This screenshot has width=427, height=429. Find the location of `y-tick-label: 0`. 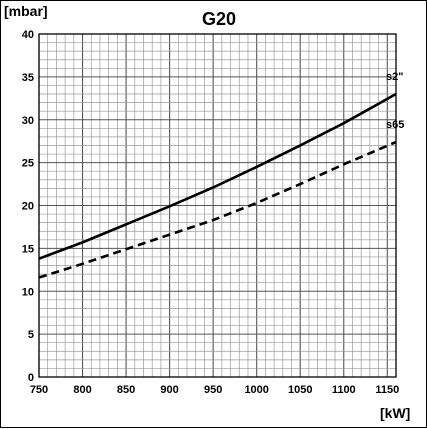

y-tick-label: 0 is located at coordinates (31, 378).